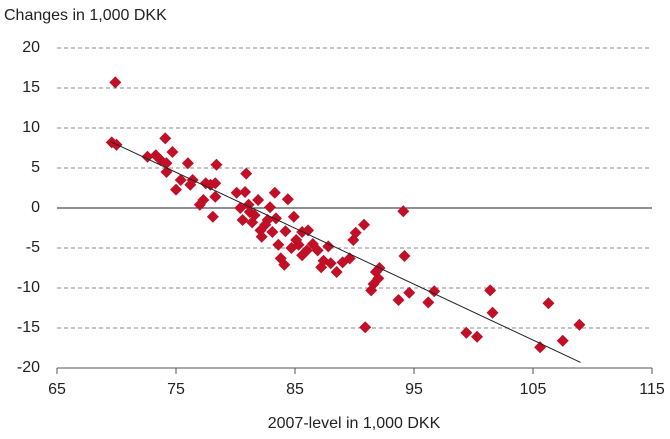  I want to click on y-axis-title: Changes in 1,000 DKK, so click(85, 15).